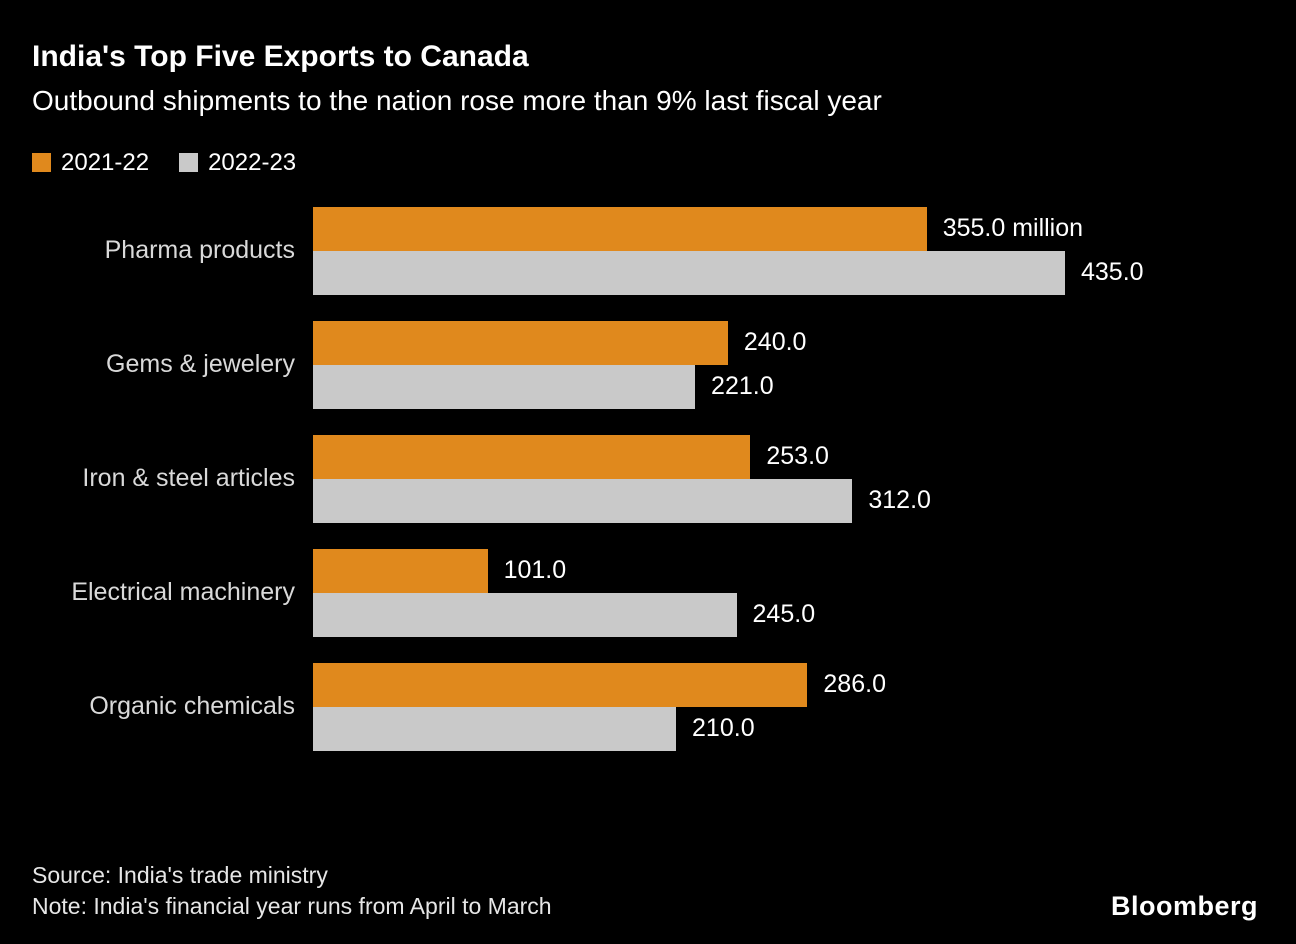 The height and width of the screenshot is (944, 1296). What do you see at coordinates (854, 684) in the screenshot?
I see `bar-value-label: 286.0` at bounding box center [854, 684].